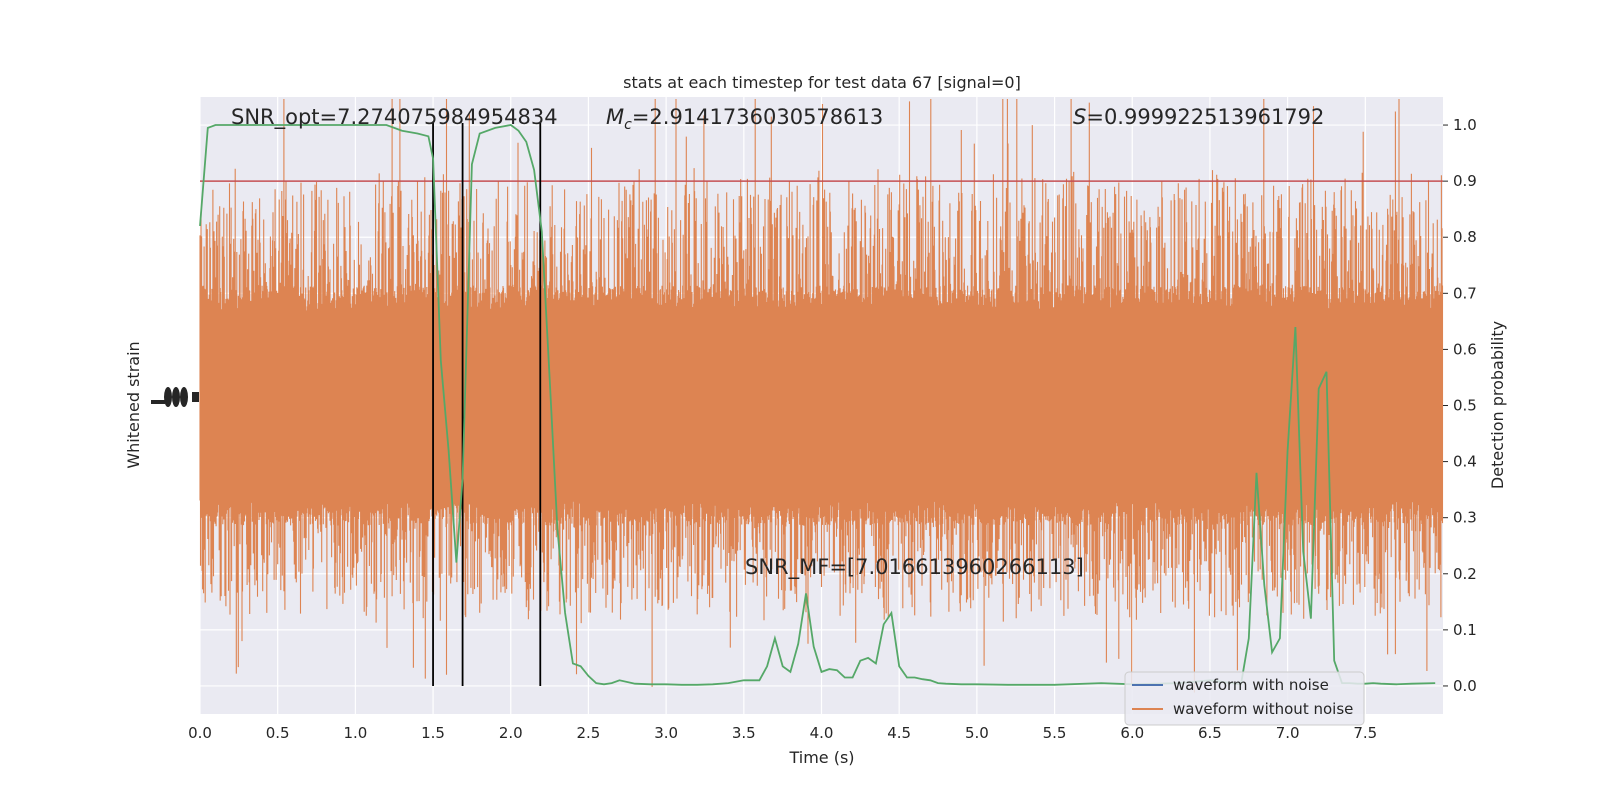 Image resolution: width=1600 pixels, height=800 pixels. What do you see at coordinates (1465, 574) in the screenshot?
I see `y-tick-label: 0.2` at bounding box center [1465, 574].